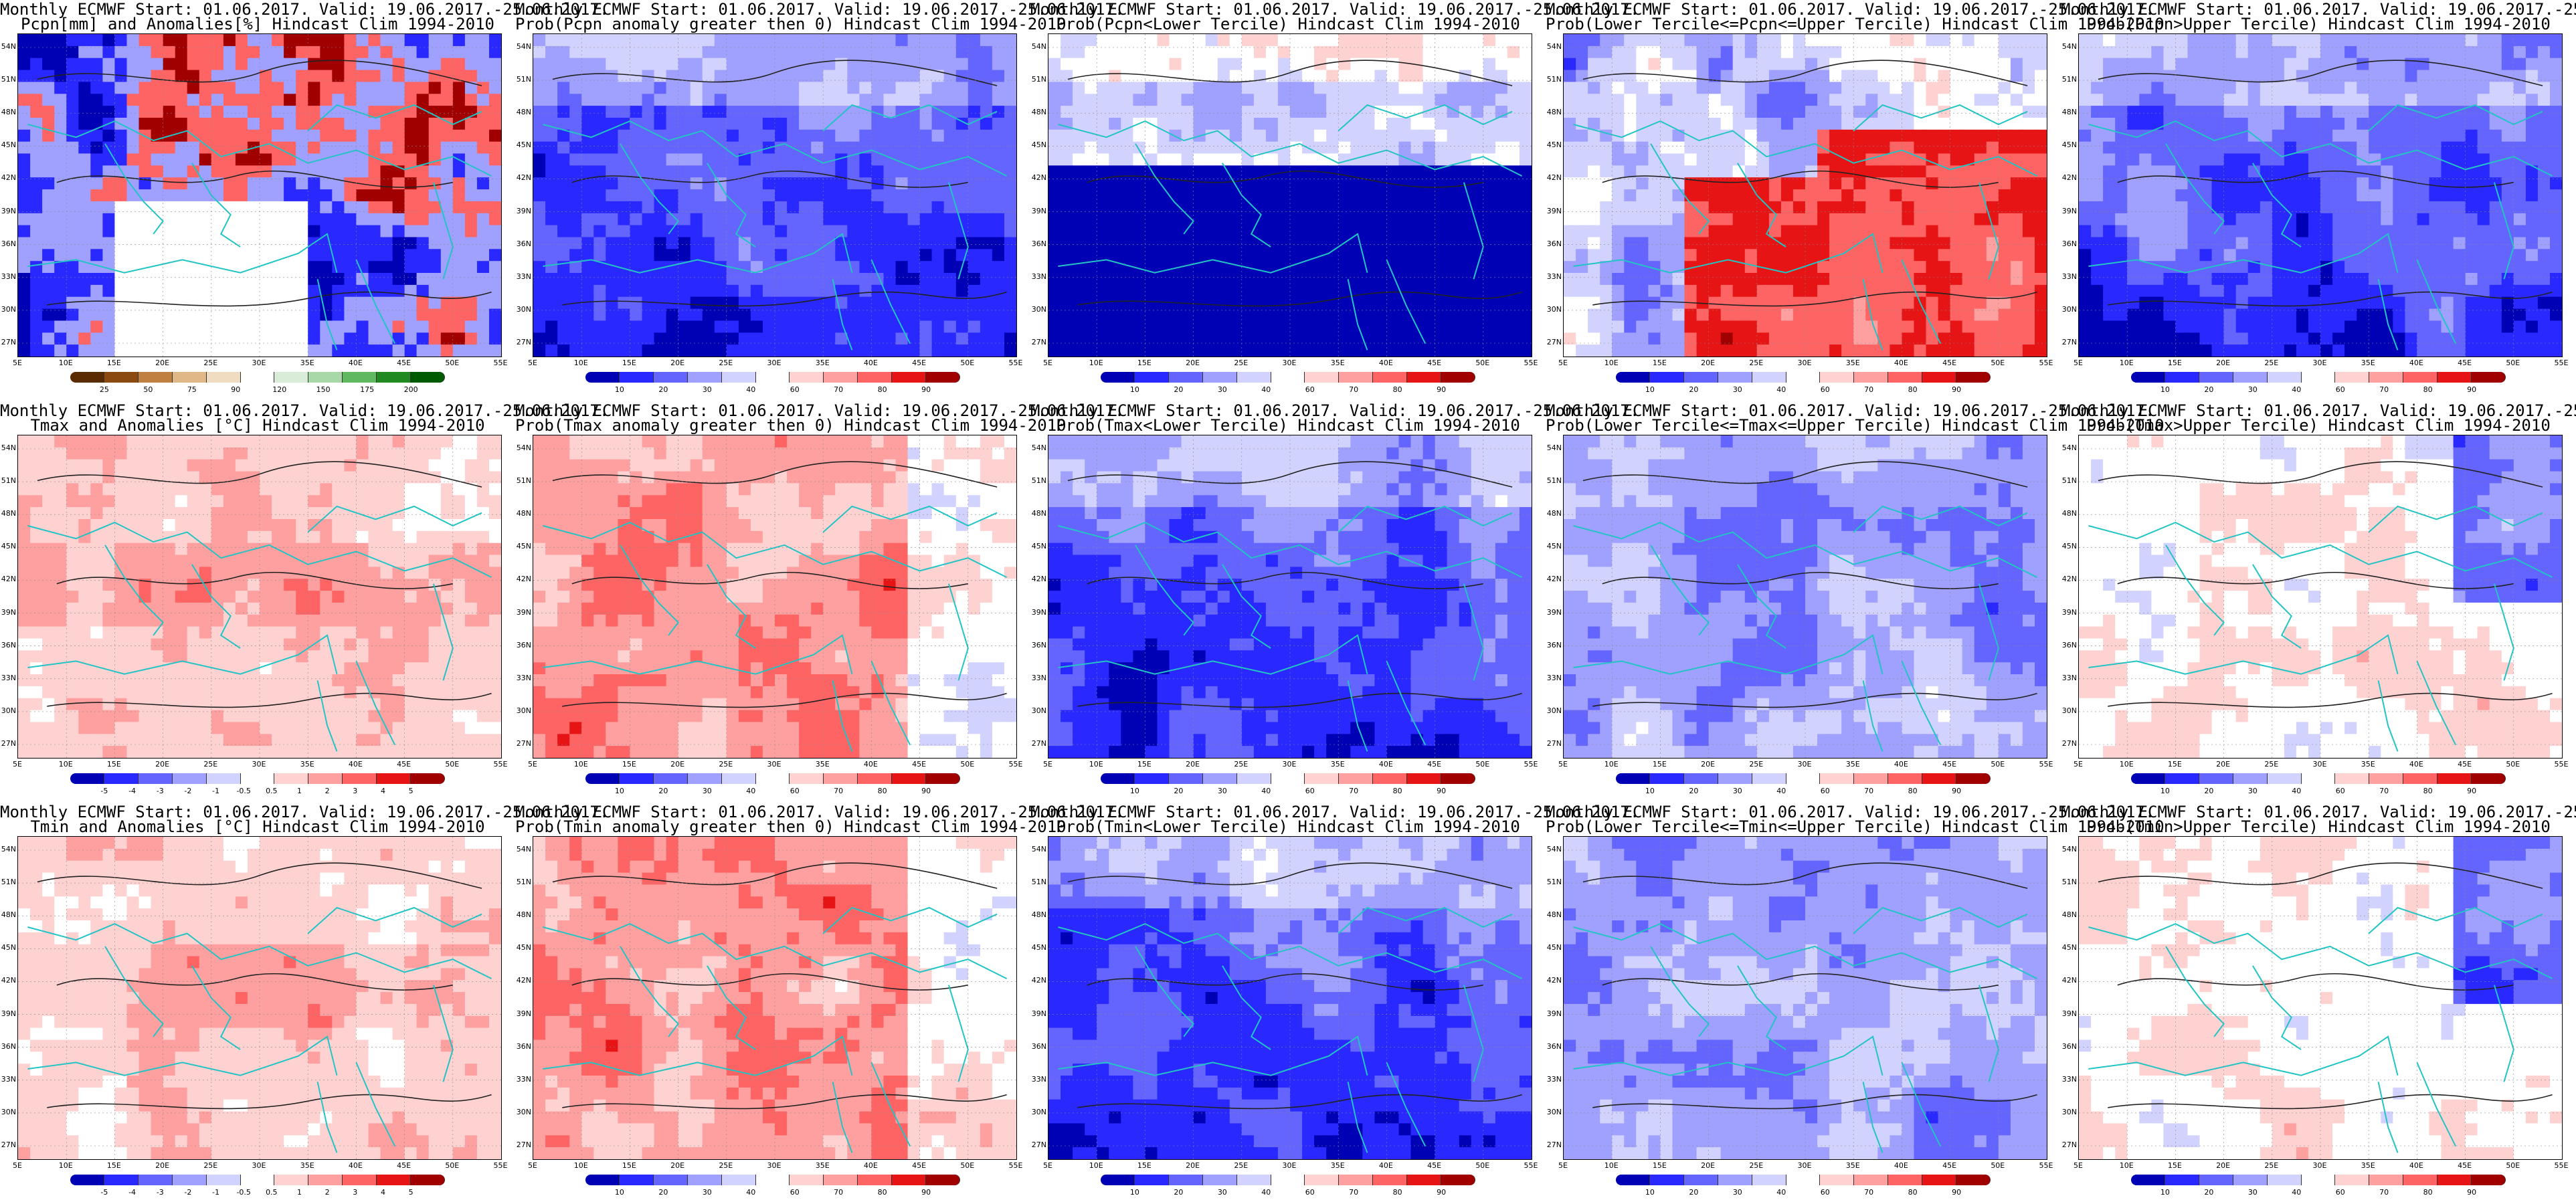 The image size is (2576, 1204). Describe the element at coordinates (2465, 363) in the screenshot. I see `longitude-label: 45E` at that location.